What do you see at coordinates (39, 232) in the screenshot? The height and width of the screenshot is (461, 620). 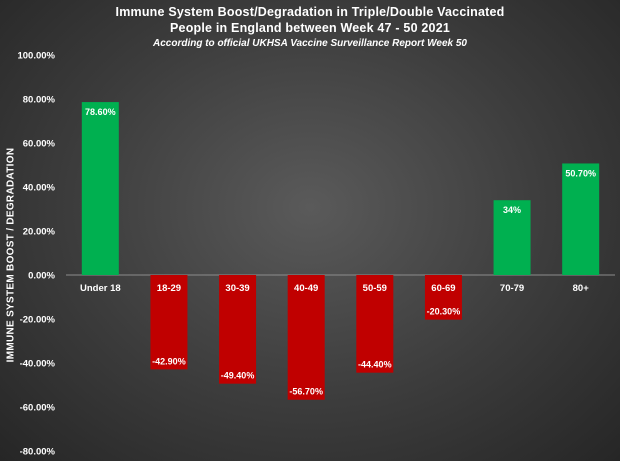 I see `y-tick-label: 20.00%` at bounding box center [39, 232].